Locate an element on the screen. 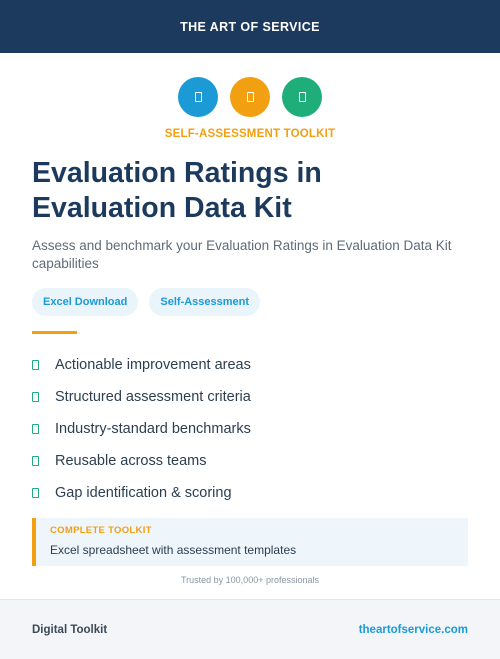 Image resolution: width=500 pixels, height=659 pixels. top-banner: THE ART OF SERVICE is located at coordinates (250, 26).